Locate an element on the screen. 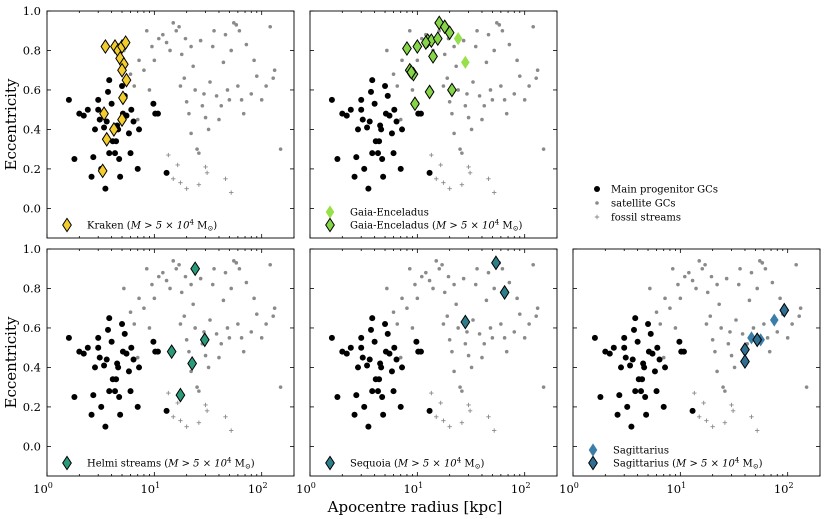 This screenshot has height=519, width=831. legend-label: Kraken (M > 5 × 104 M⊙) is located at coordinates (152, 226).